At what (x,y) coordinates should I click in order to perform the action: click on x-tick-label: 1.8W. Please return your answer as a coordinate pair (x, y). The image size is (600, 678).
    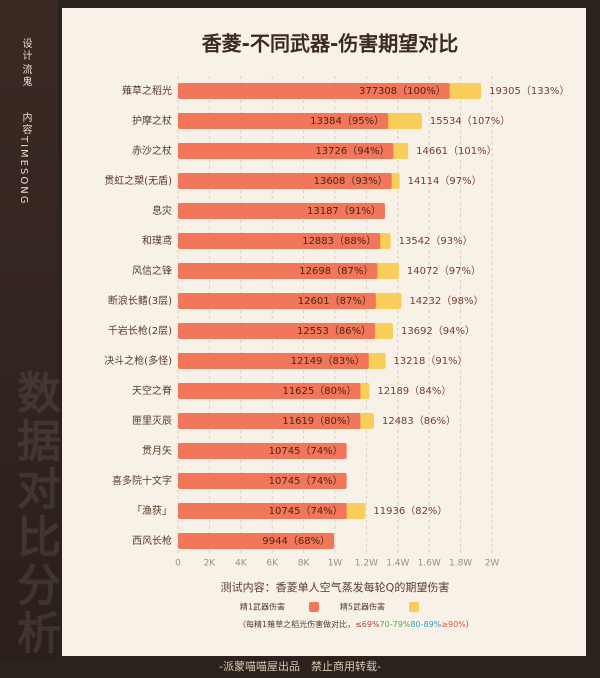
    Looking at the image, I should click on (460, 564).